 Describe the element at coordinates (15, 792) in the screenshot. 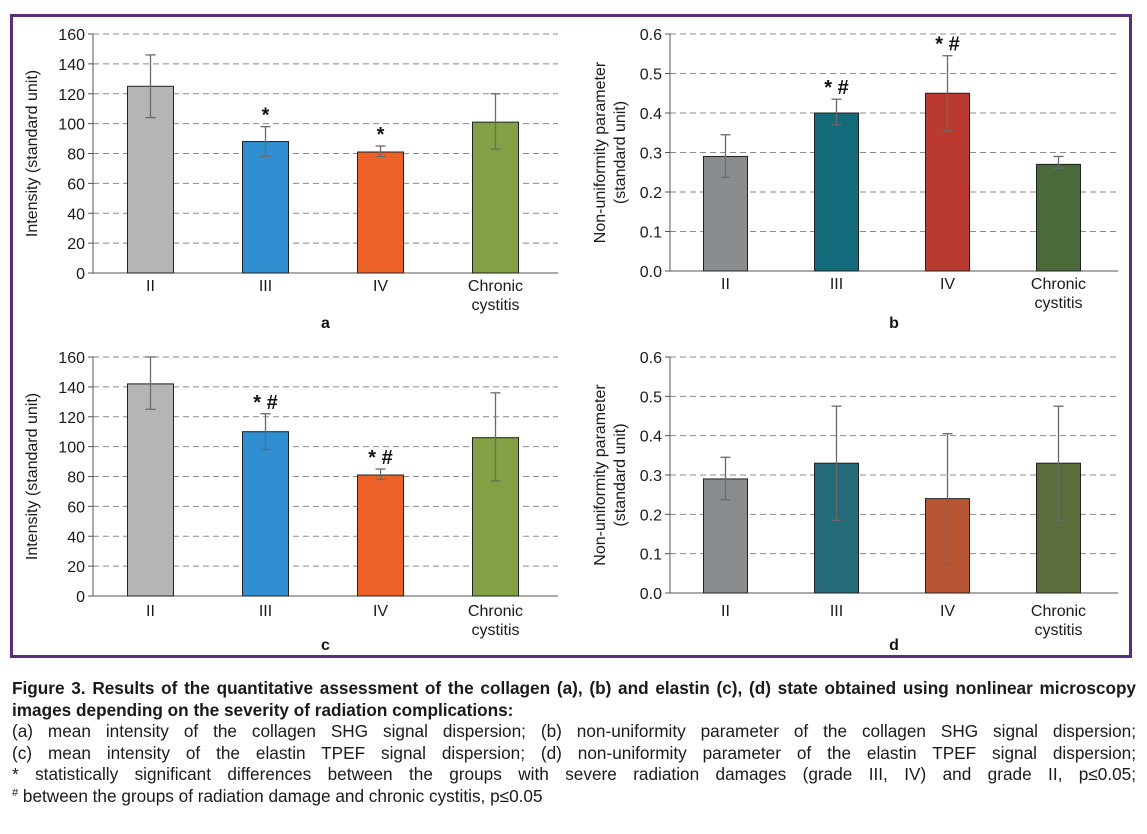

I see `caption-hash-mark: #` at that location.